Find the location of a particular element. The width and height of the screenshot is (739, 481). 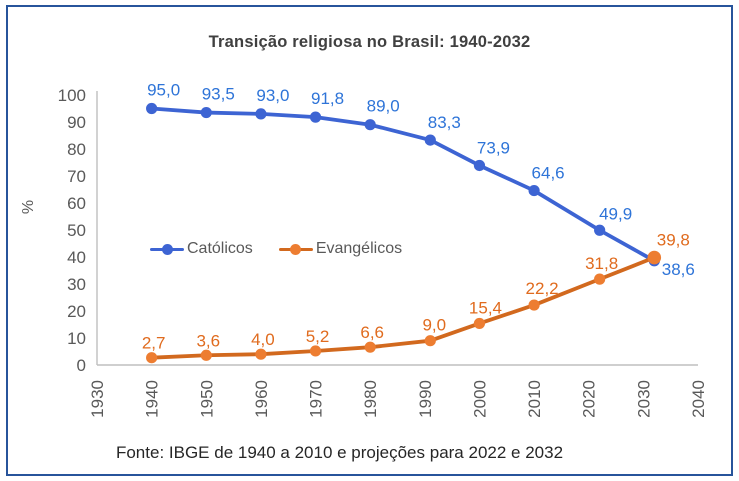

y-tick-label: 40 is located at coordinates (76, 257).